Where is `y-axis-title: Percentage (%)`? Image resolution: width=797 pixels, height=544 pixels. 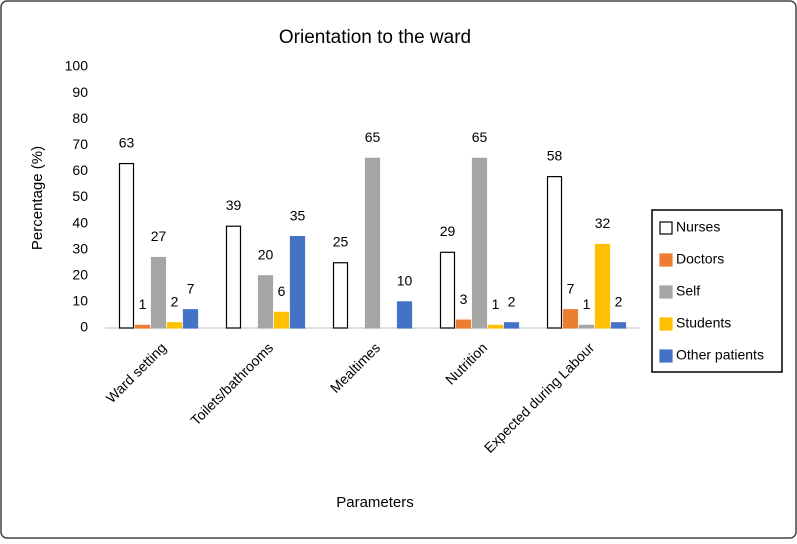
y-axis-title: Percentage (%) is located at coordinates (37, 198).